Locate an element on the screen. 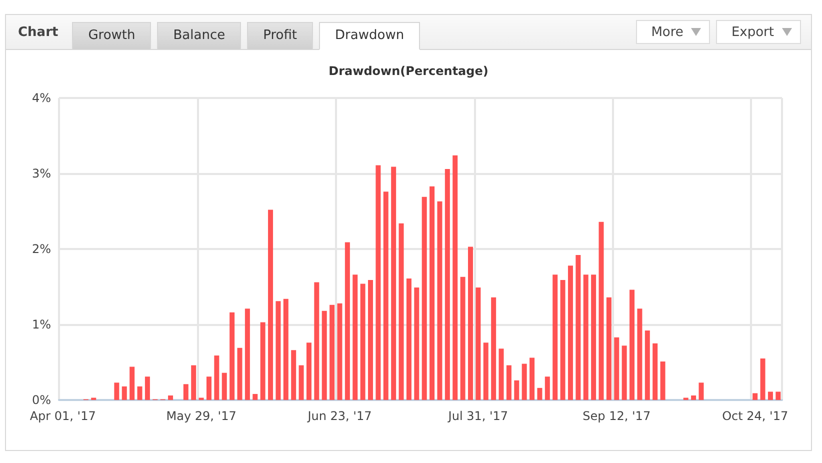 The height and width of the screenshot is (463, 822). x-tick-label: Jul 31, '17 is located at coordinates (477, 416).